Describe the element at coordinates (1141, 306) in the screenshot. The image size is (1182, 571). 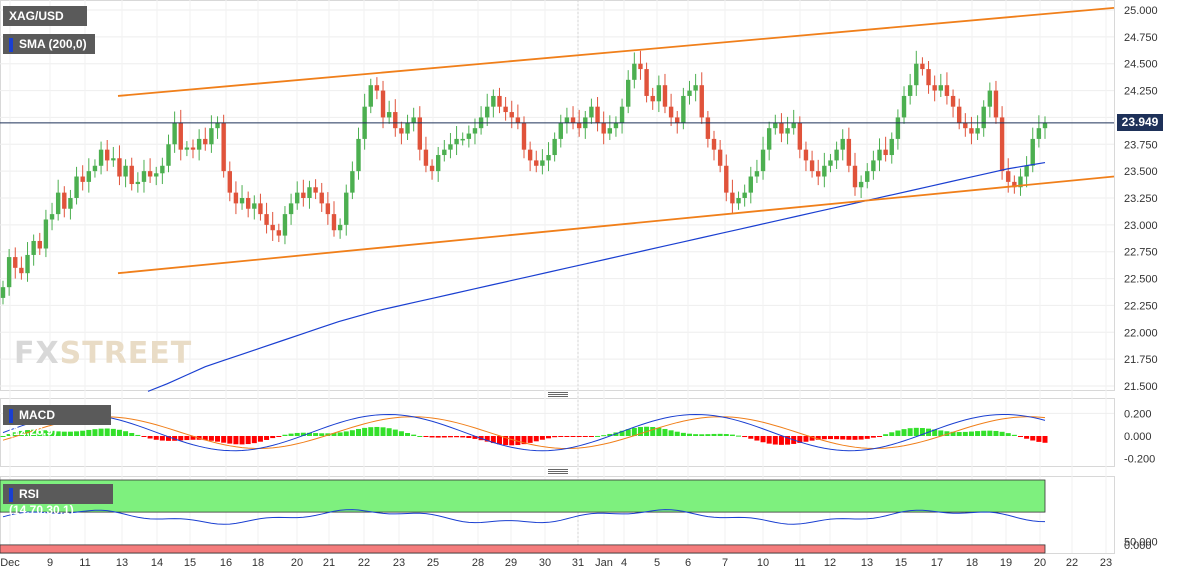
I see `price-tick-label: 22.250` at that location.